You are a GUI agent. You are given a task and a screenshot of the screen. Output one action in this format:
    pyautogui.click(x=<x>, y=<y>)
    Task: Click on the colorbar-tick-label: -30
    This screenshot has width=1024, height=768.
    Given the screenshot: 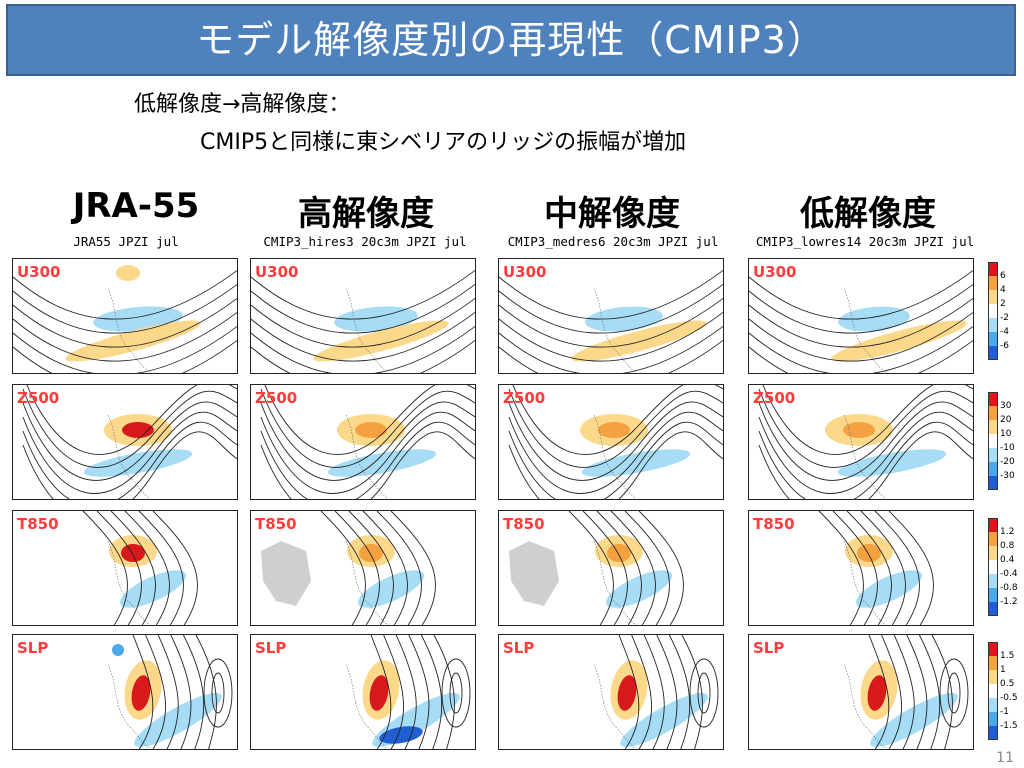 What is the action you would take?
    pyautogui.click(x=1007, y=476)
    